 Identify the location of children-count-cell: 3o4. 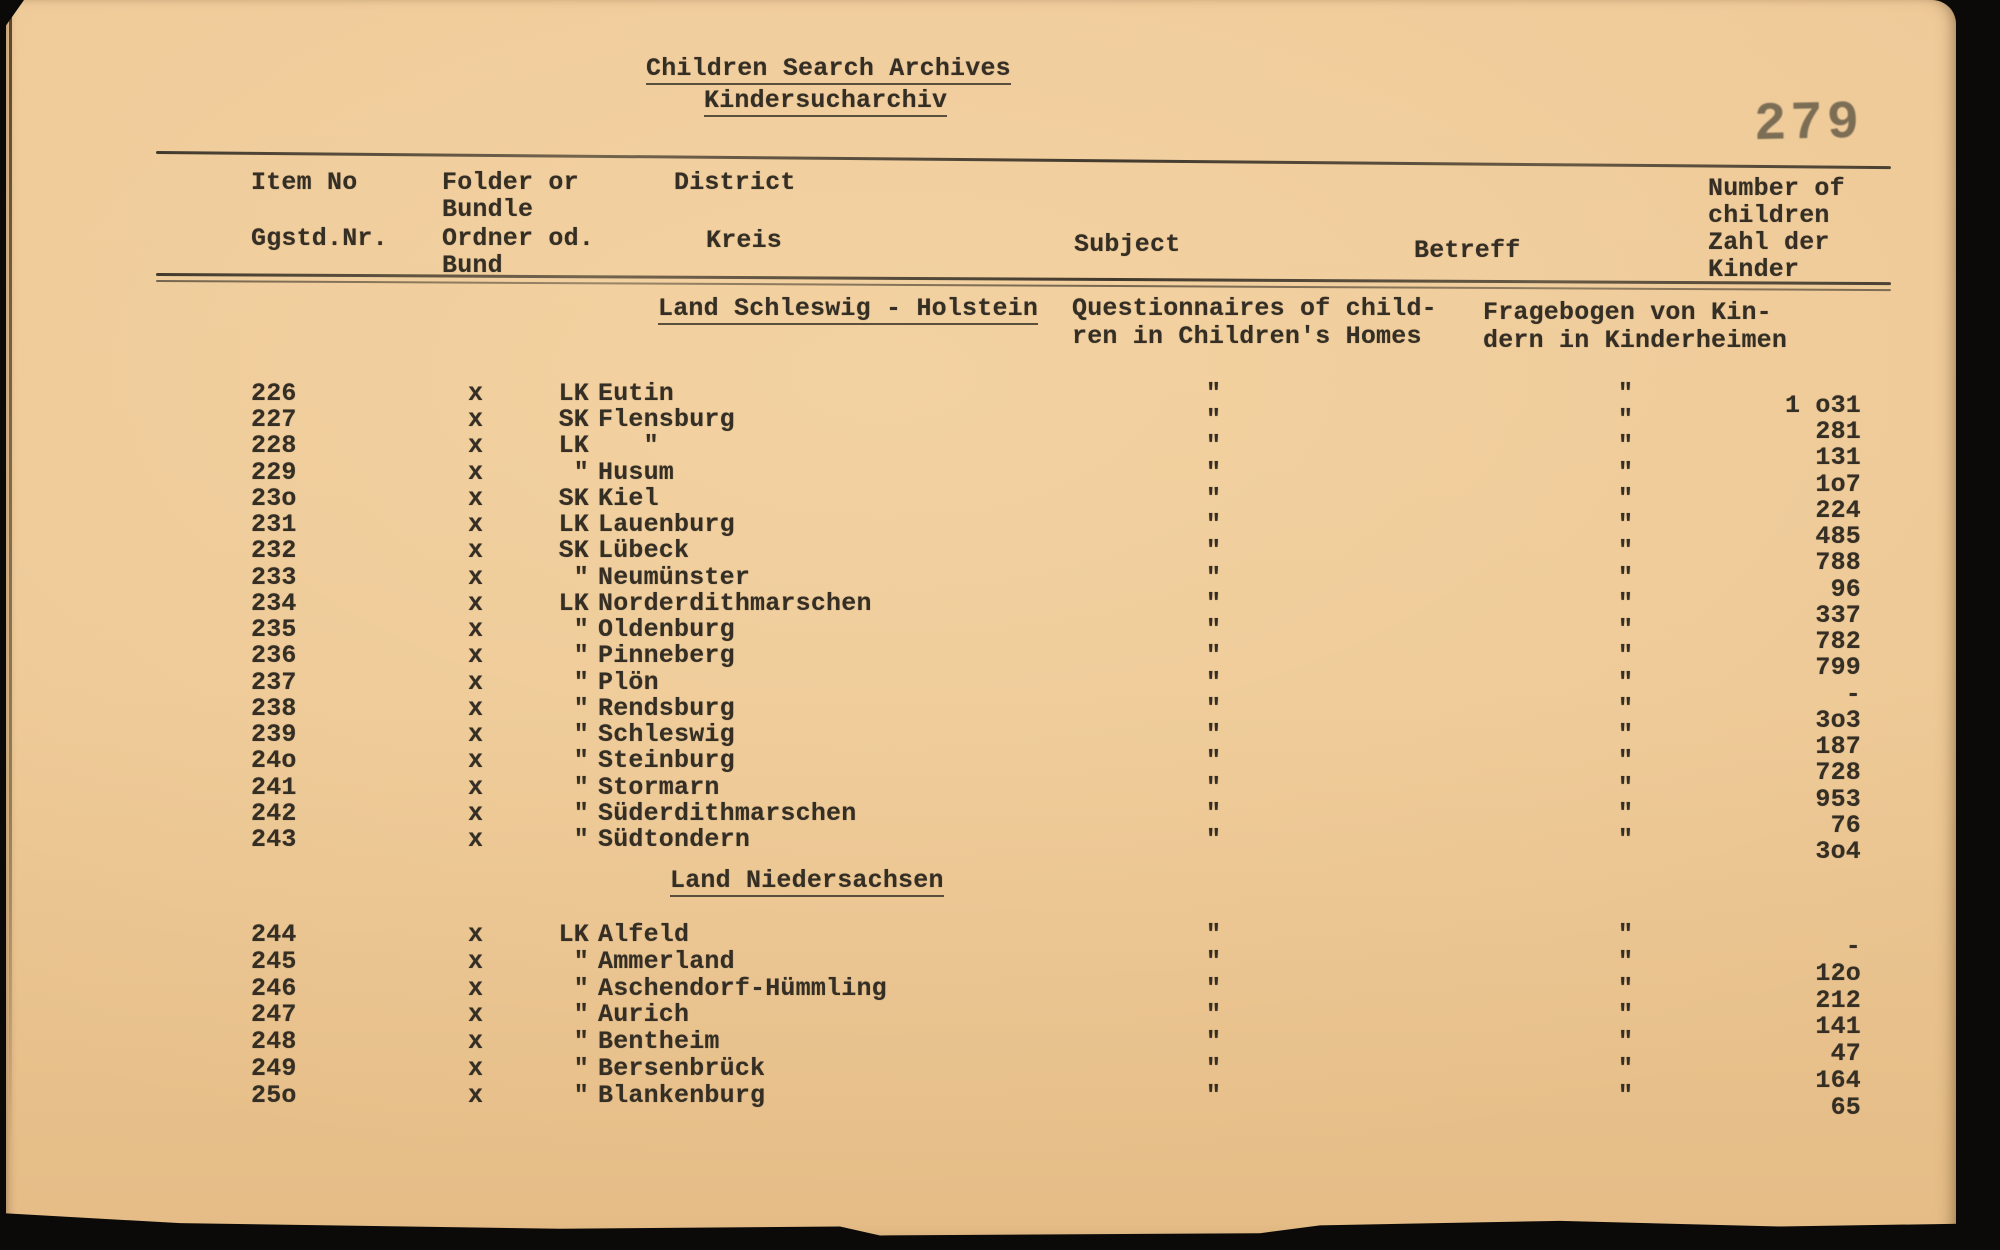
(1838, 852).